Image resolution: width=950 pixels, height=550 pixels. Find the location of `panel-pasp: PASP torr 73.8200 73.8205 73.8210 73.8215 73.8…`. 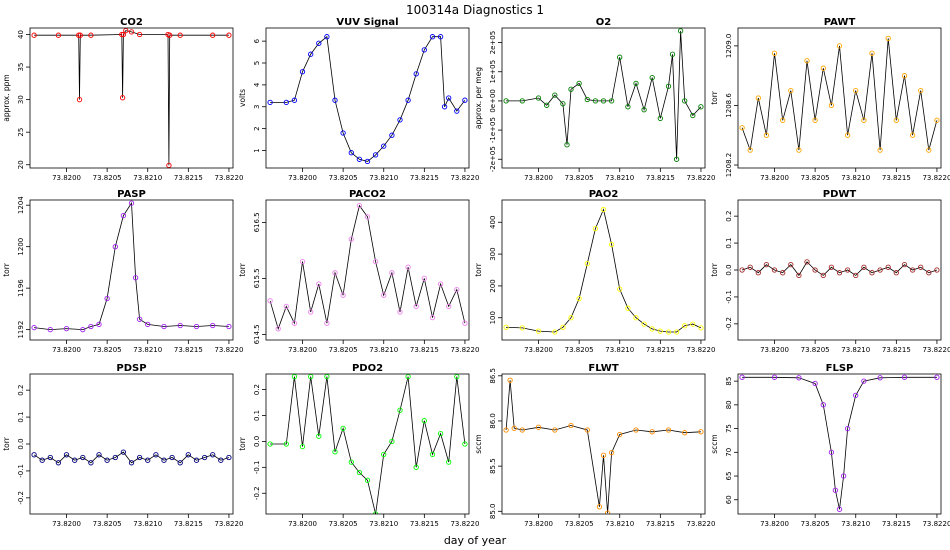

panel-pasp: PASP torr 73.8200 73.8205 73.8210 73.8215 73.8… is located at coordinates (122, 271).